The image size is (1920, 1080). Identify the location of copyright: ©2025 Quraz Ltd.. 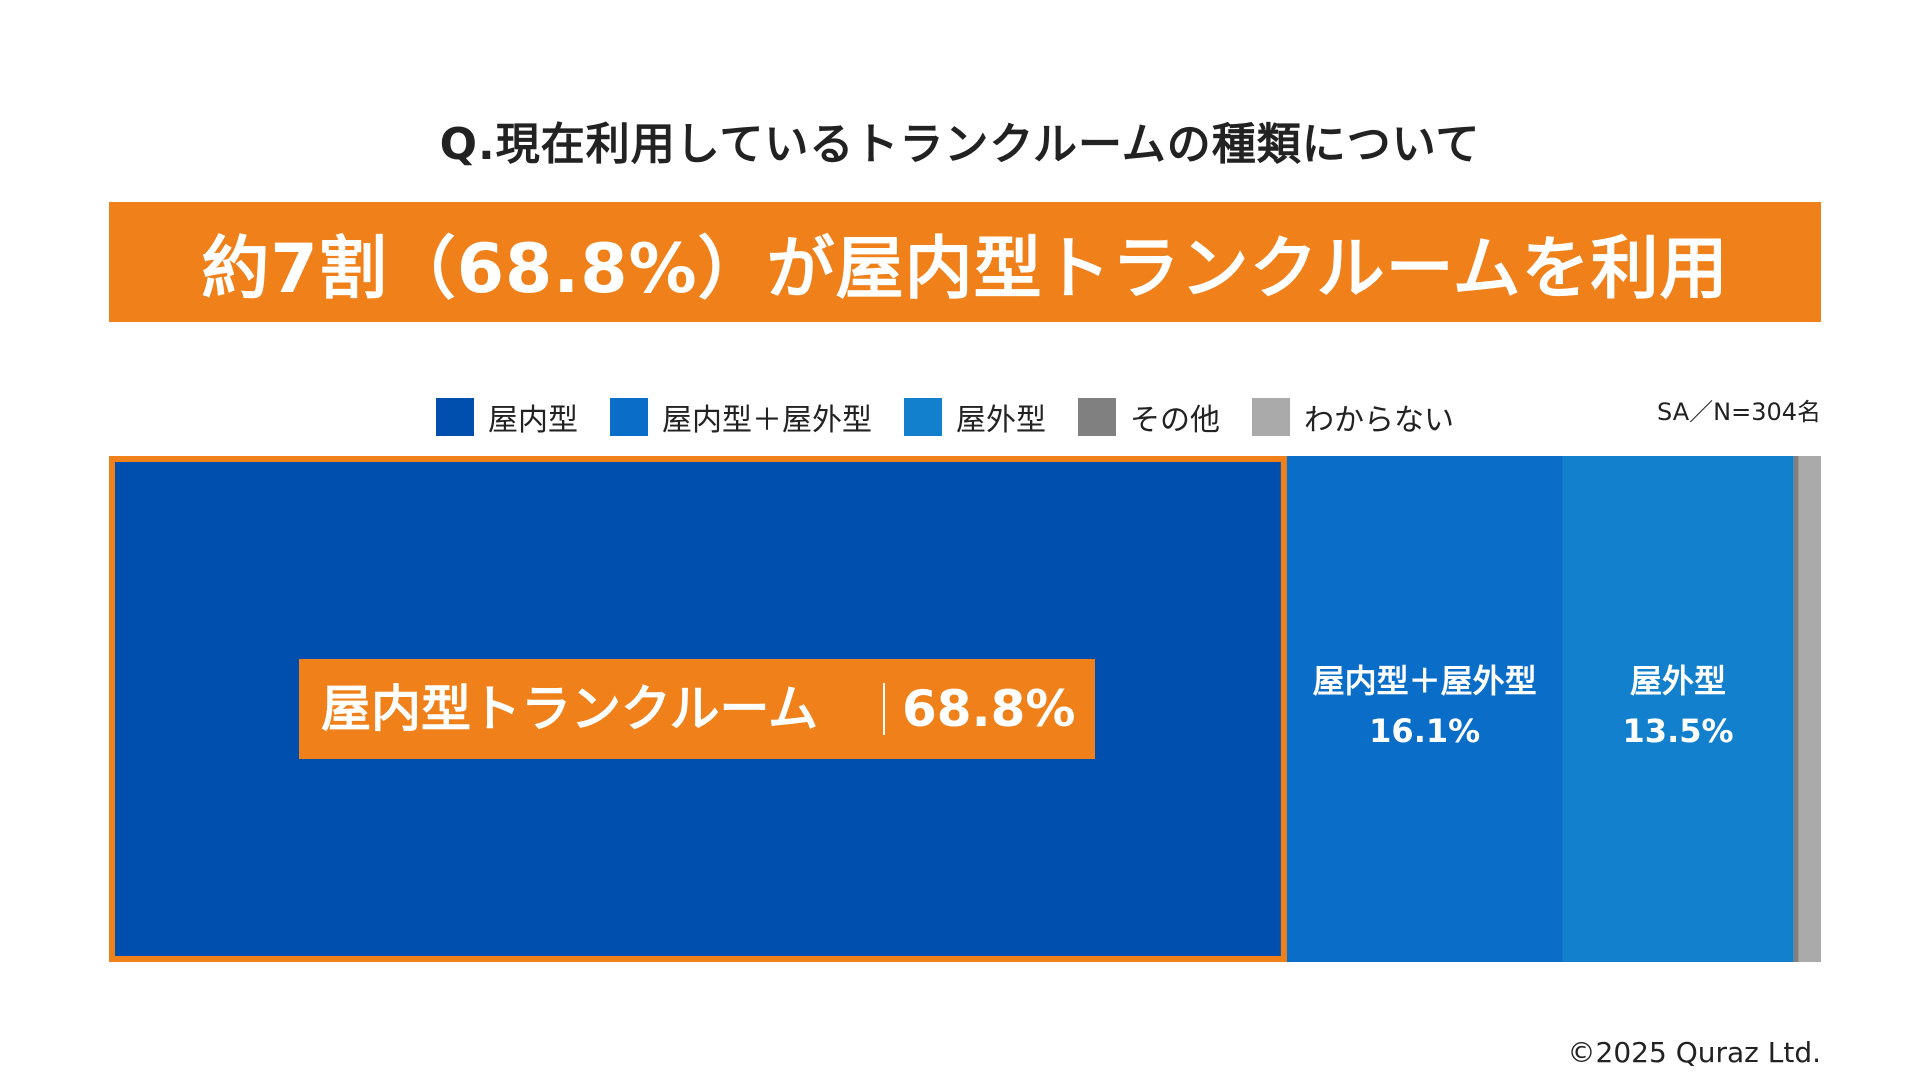
(1694, 1052).